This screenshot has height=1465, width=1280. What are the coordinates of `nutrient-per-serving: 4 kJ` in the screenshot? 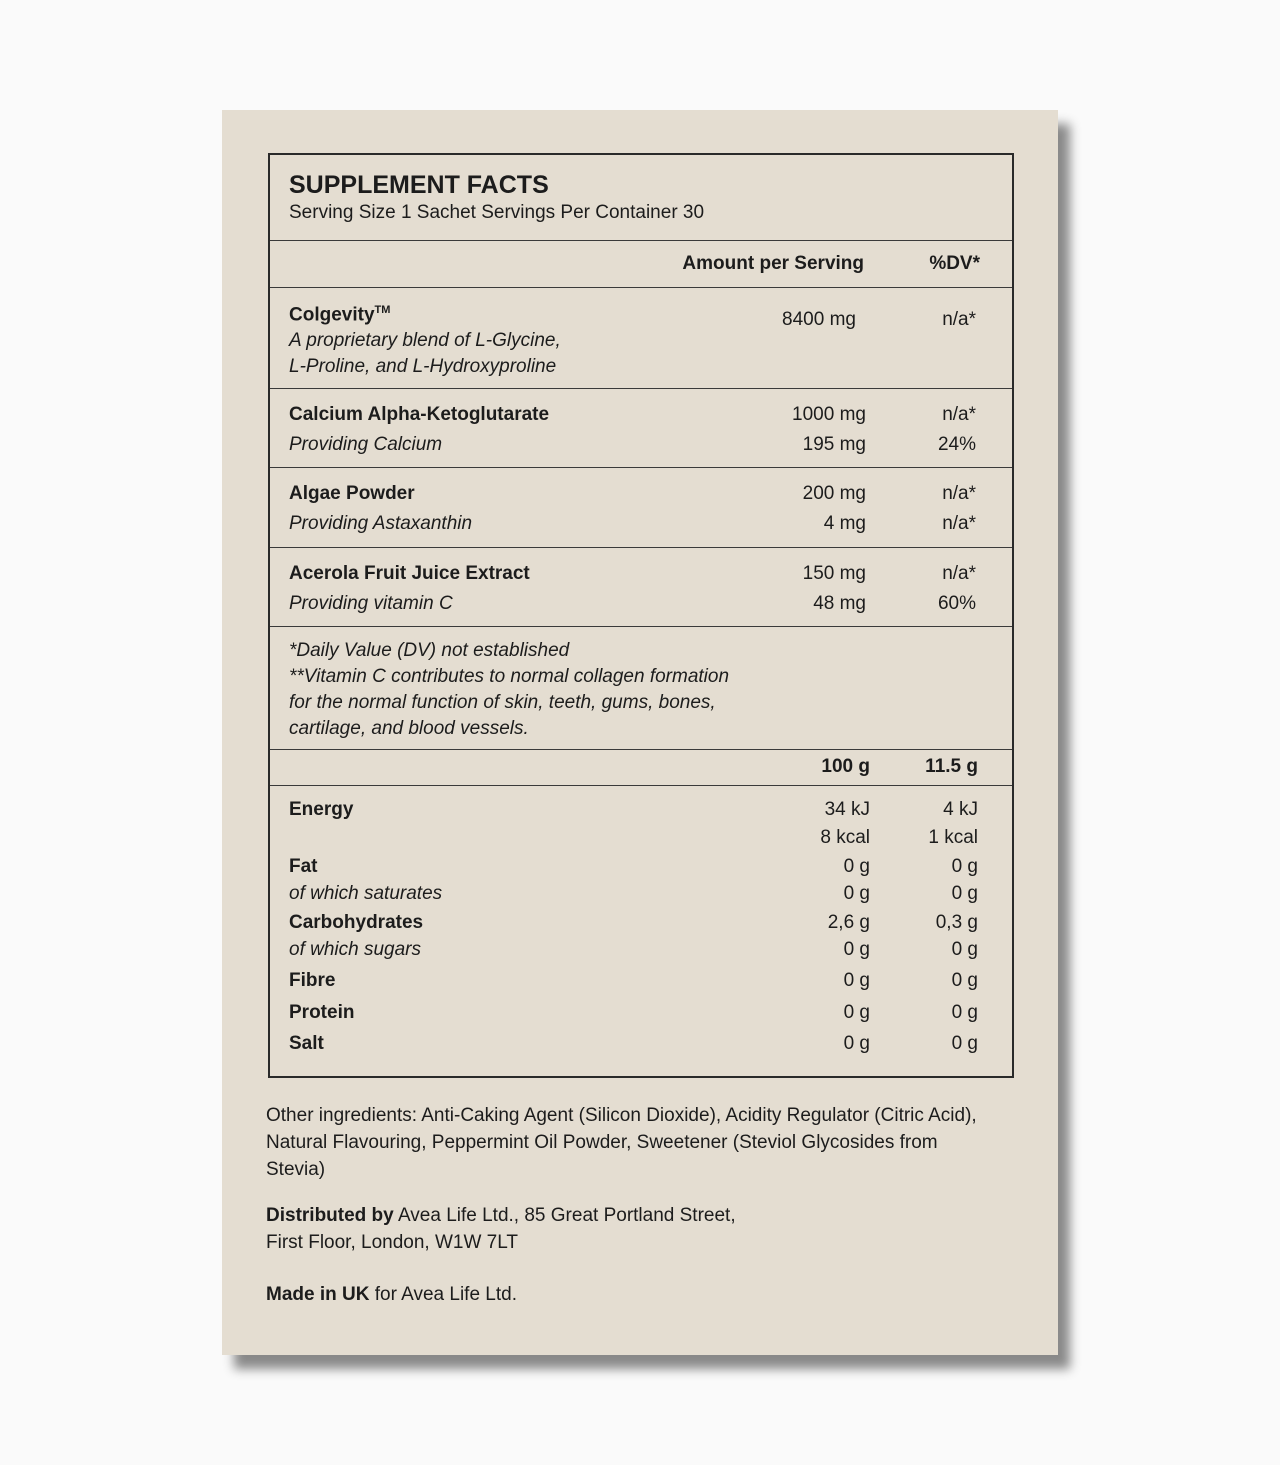 It's located at (960, 809).